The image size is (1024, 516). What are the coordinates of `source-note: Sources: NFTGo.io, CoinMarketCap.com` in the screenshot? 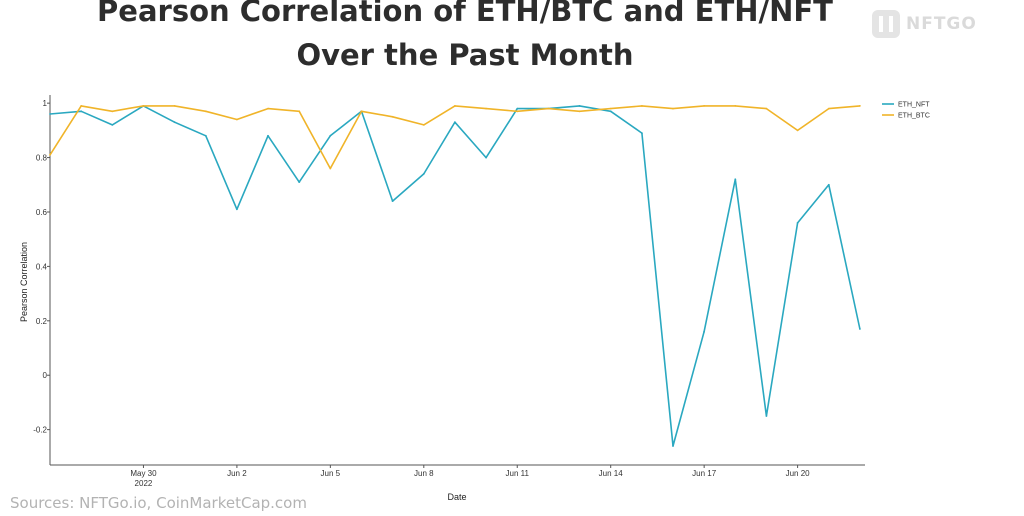 It's located at (158, 503).